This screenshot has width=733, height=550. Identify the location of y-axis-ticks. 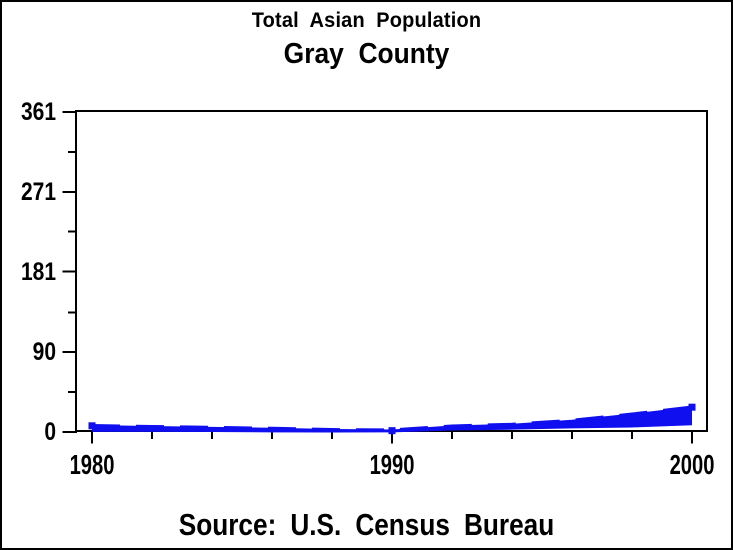
(69, 272).